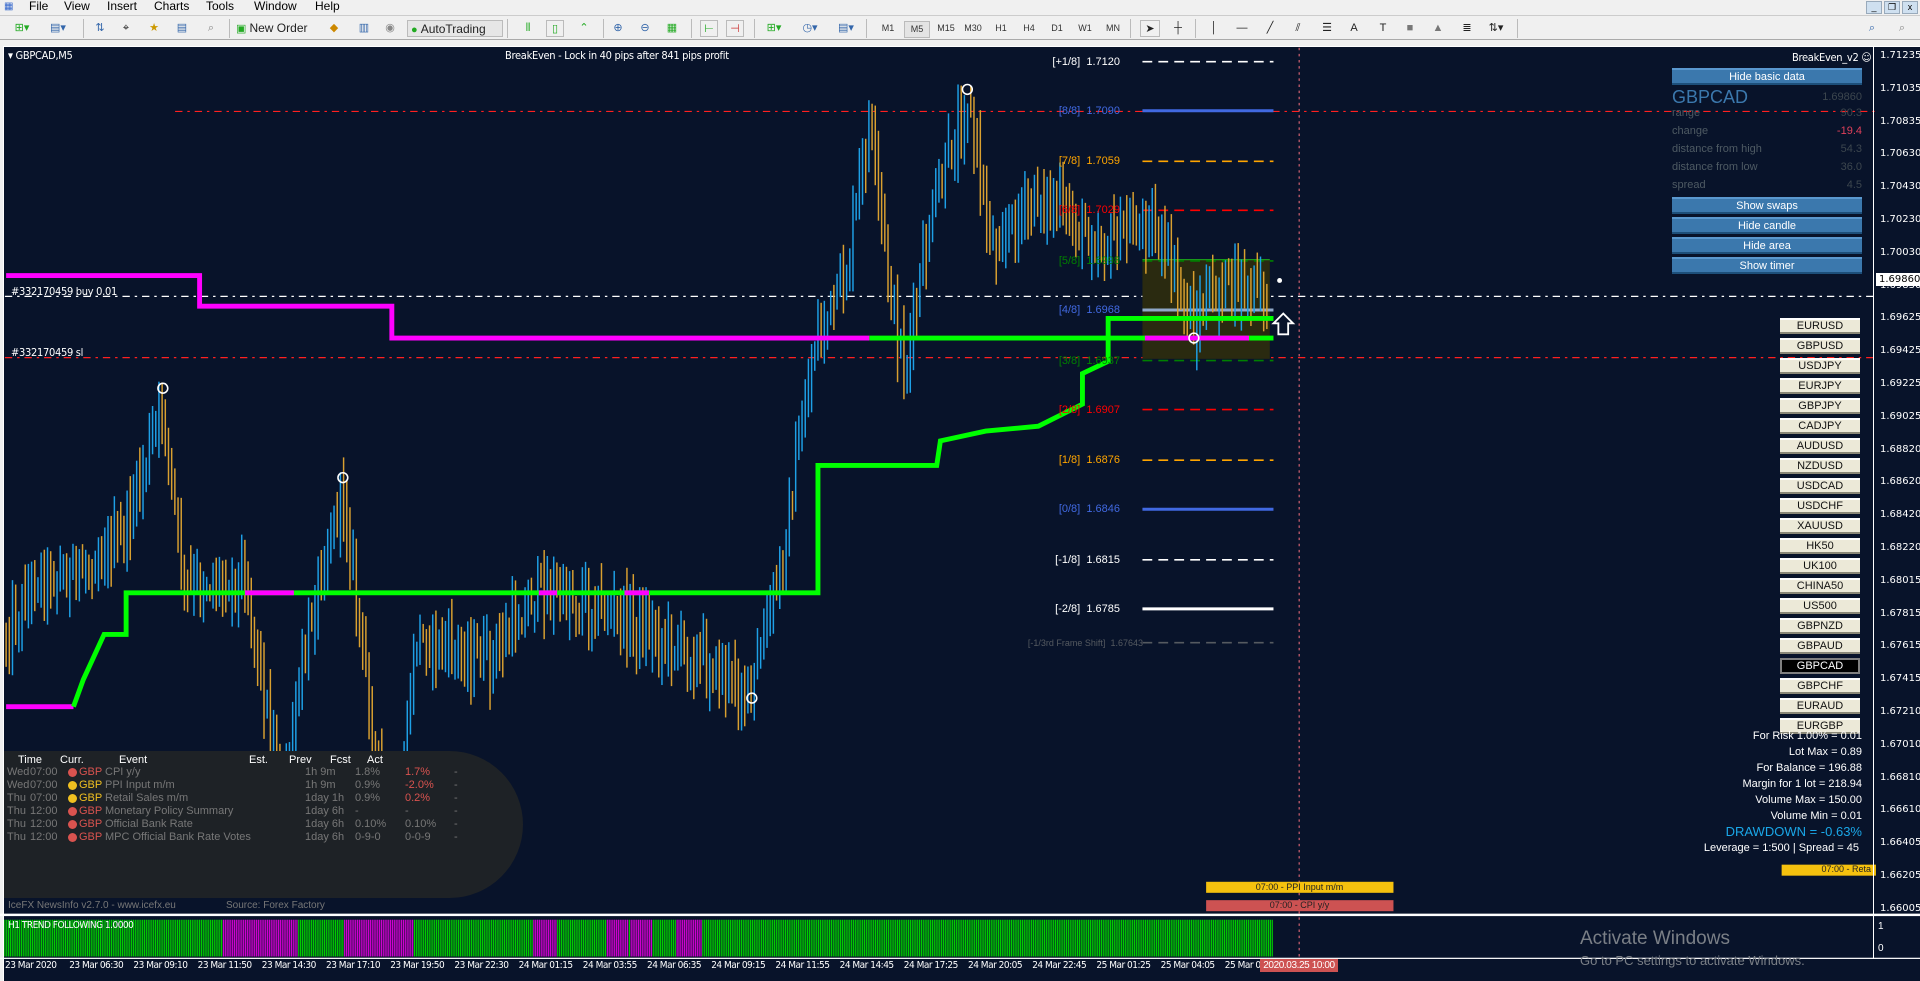 Image resolution: width=1920 pixels, height=981 pixels. What do you see at coordinates (946, 28) in the screenshot?
I see `timeframe-m15: M15` at bounding box center [946, 28].